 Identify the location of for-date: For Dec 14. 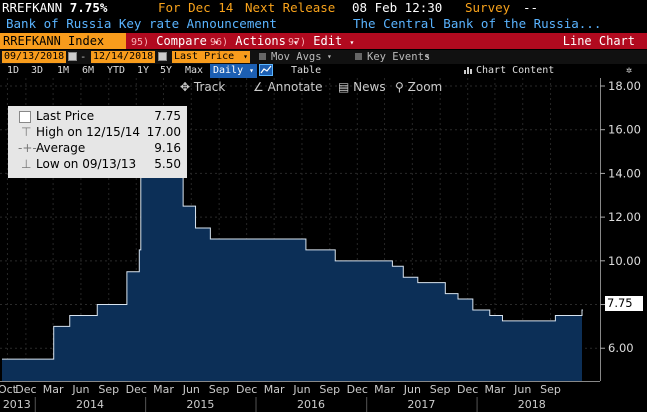
(196, 7).